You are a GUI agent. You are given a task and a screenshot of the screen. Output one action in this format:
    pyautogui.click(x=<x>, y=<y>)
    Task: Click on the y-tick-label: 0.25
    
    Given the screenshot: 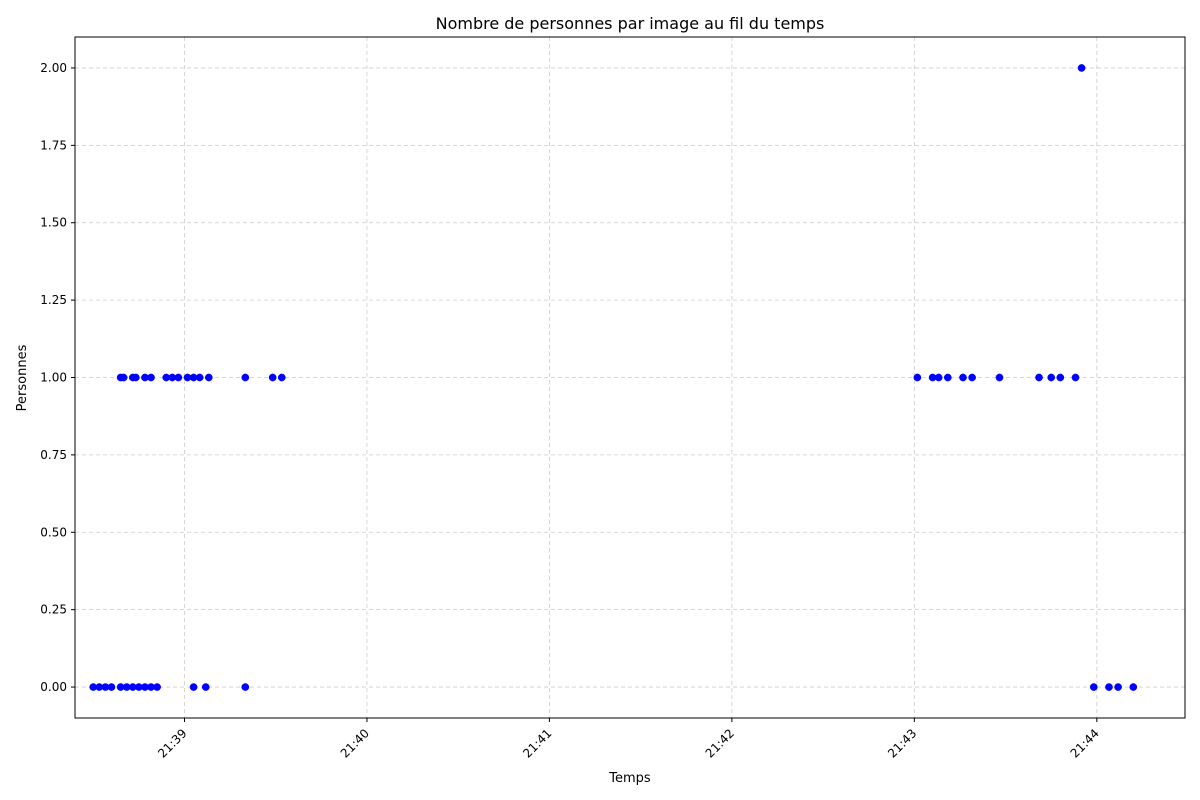 What is the action you would take?
    pyautogui.click(x=53, y=610)
    